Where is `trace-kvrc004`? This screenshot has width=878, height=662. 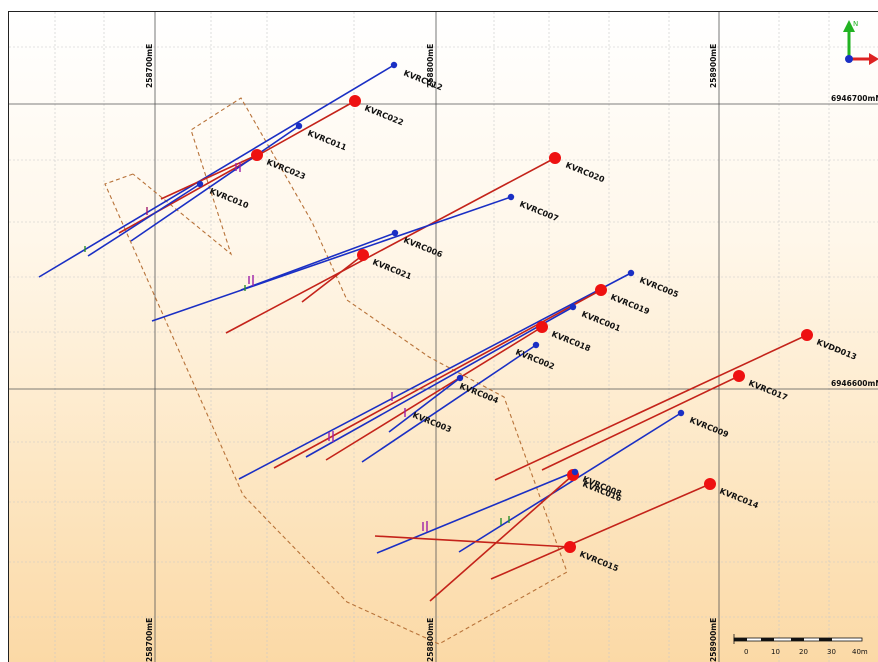 trace-kvrc004 is located at coordinates (424, 405).